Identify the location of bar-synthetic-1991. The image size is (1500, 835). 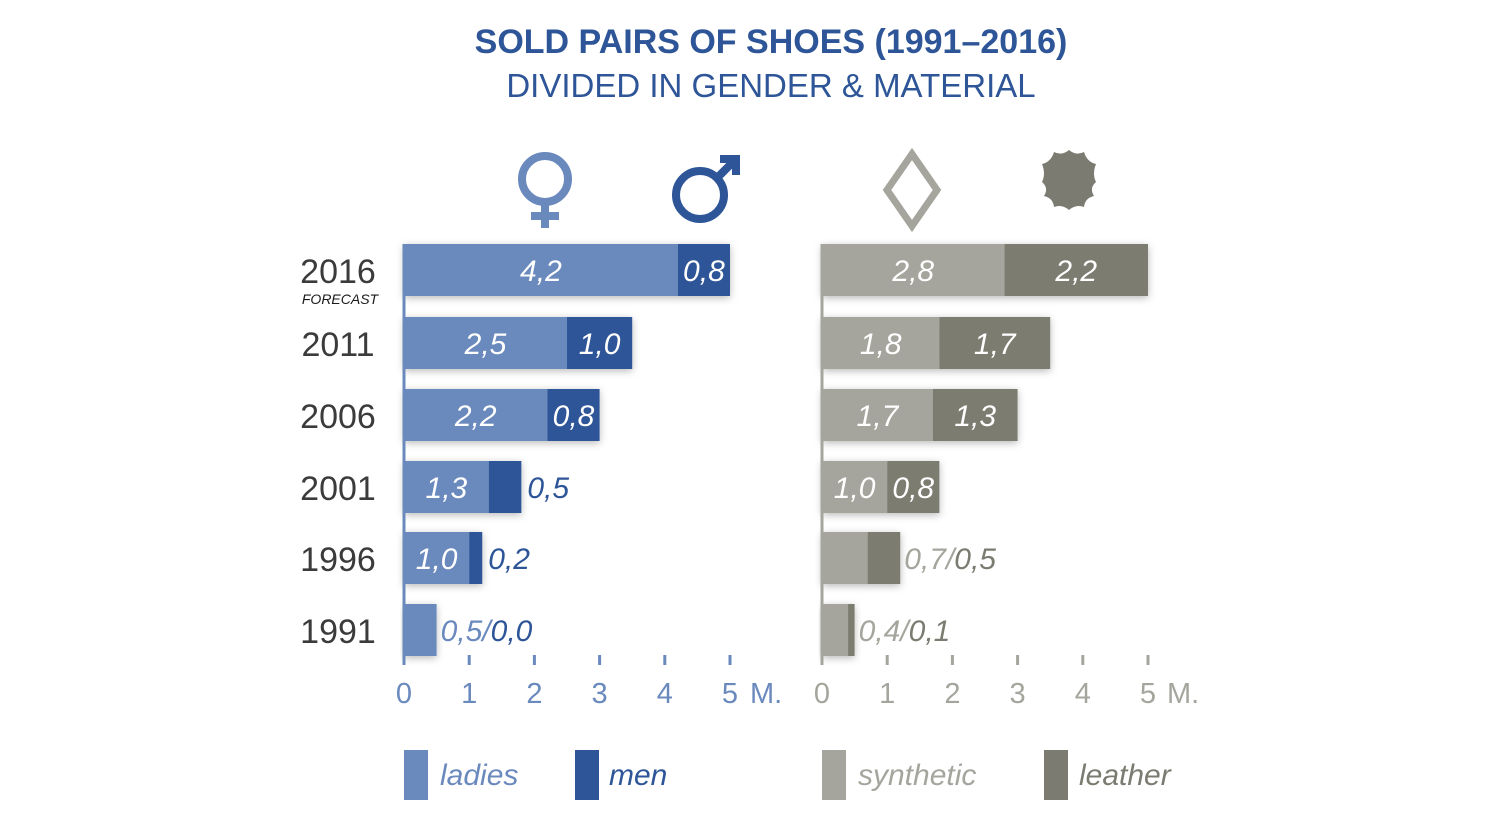
(835, 630).